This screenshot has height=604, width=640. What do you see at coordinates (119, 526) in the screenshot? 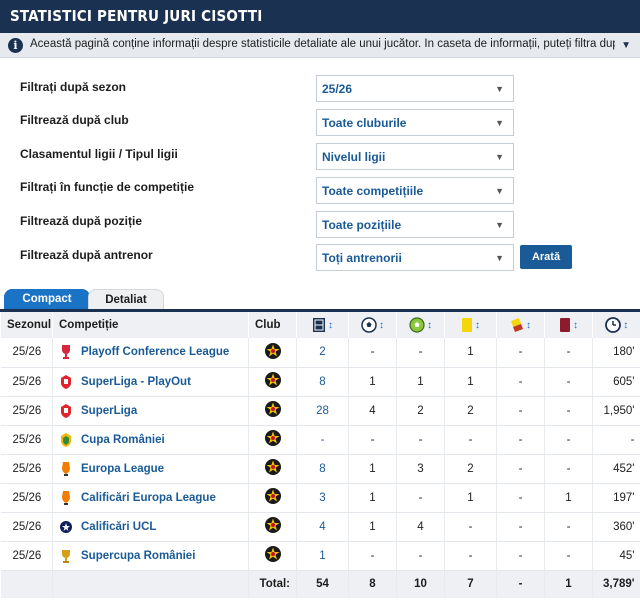
I see `competition-link: Calificări UCL` at bounding box center [119, 526].